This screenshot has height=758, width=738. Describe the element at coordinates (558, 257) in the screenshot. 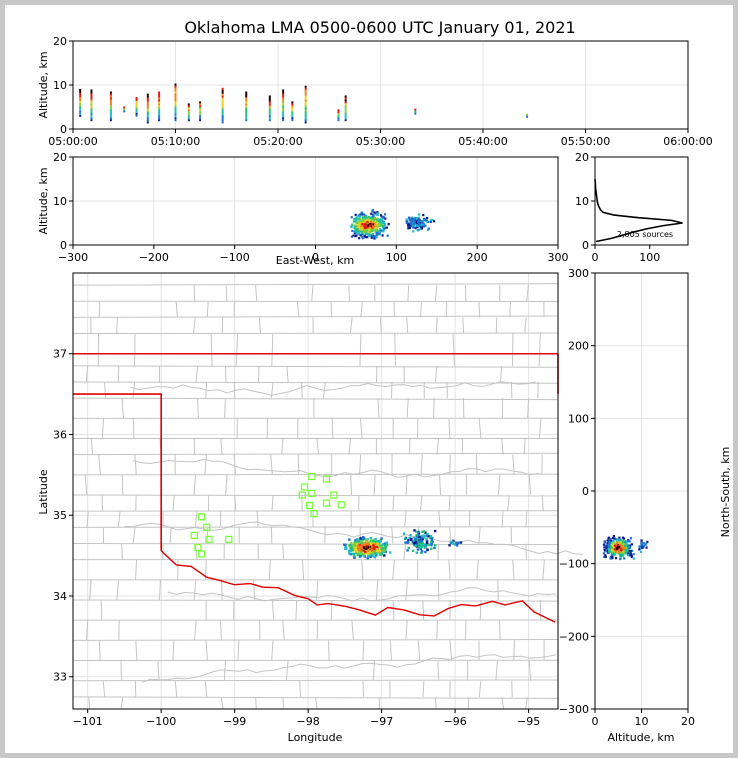

I see `east-west-tick-label: 300` at that location.